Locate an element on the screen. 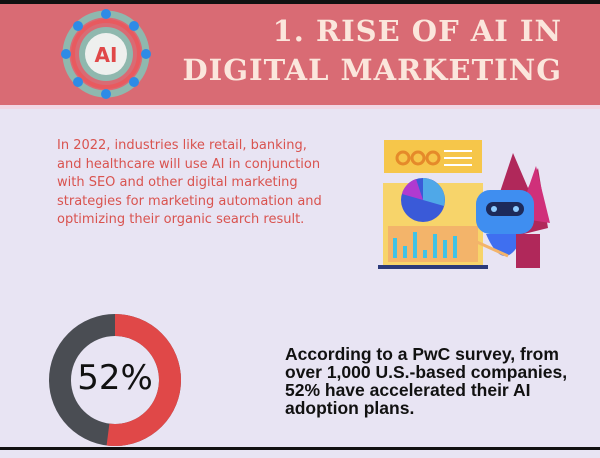 Image resolution: width=600 pixels, height=458 pixels. ai-logo-icon: AI is located at coordinates (106, 54).